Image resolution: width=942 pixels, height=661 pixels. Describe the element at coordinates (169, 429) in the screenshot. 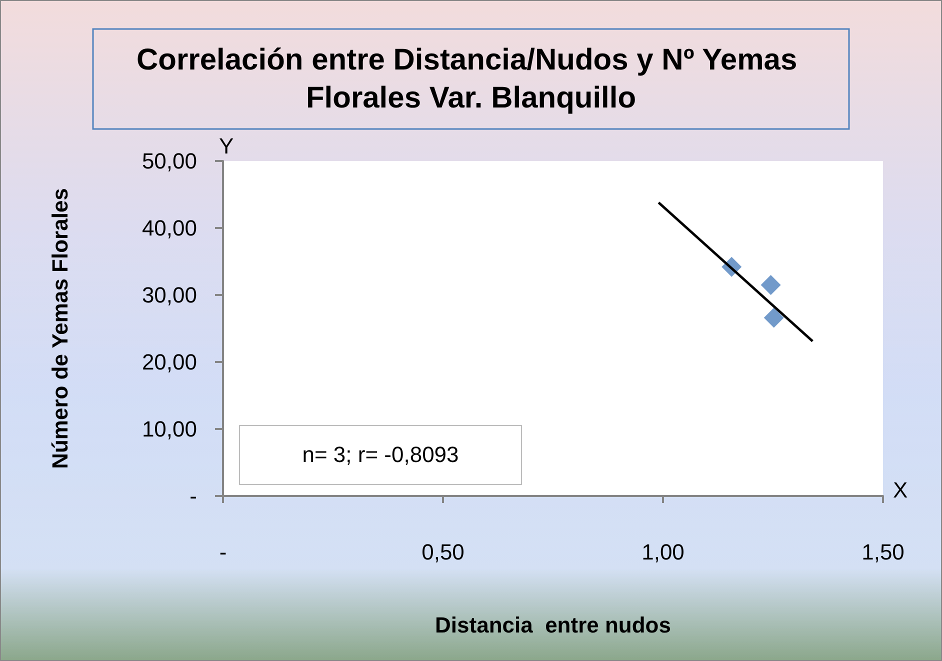

I see `y-tick-label: 10,00` at that location.